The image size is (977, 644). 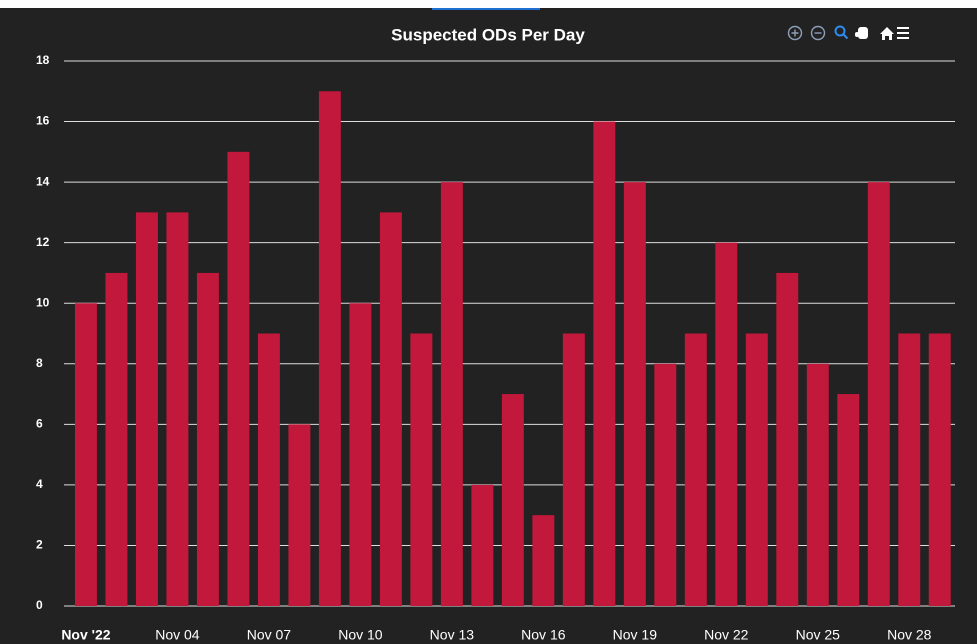 I want to click on pan-button, so click(x=861, y=33).